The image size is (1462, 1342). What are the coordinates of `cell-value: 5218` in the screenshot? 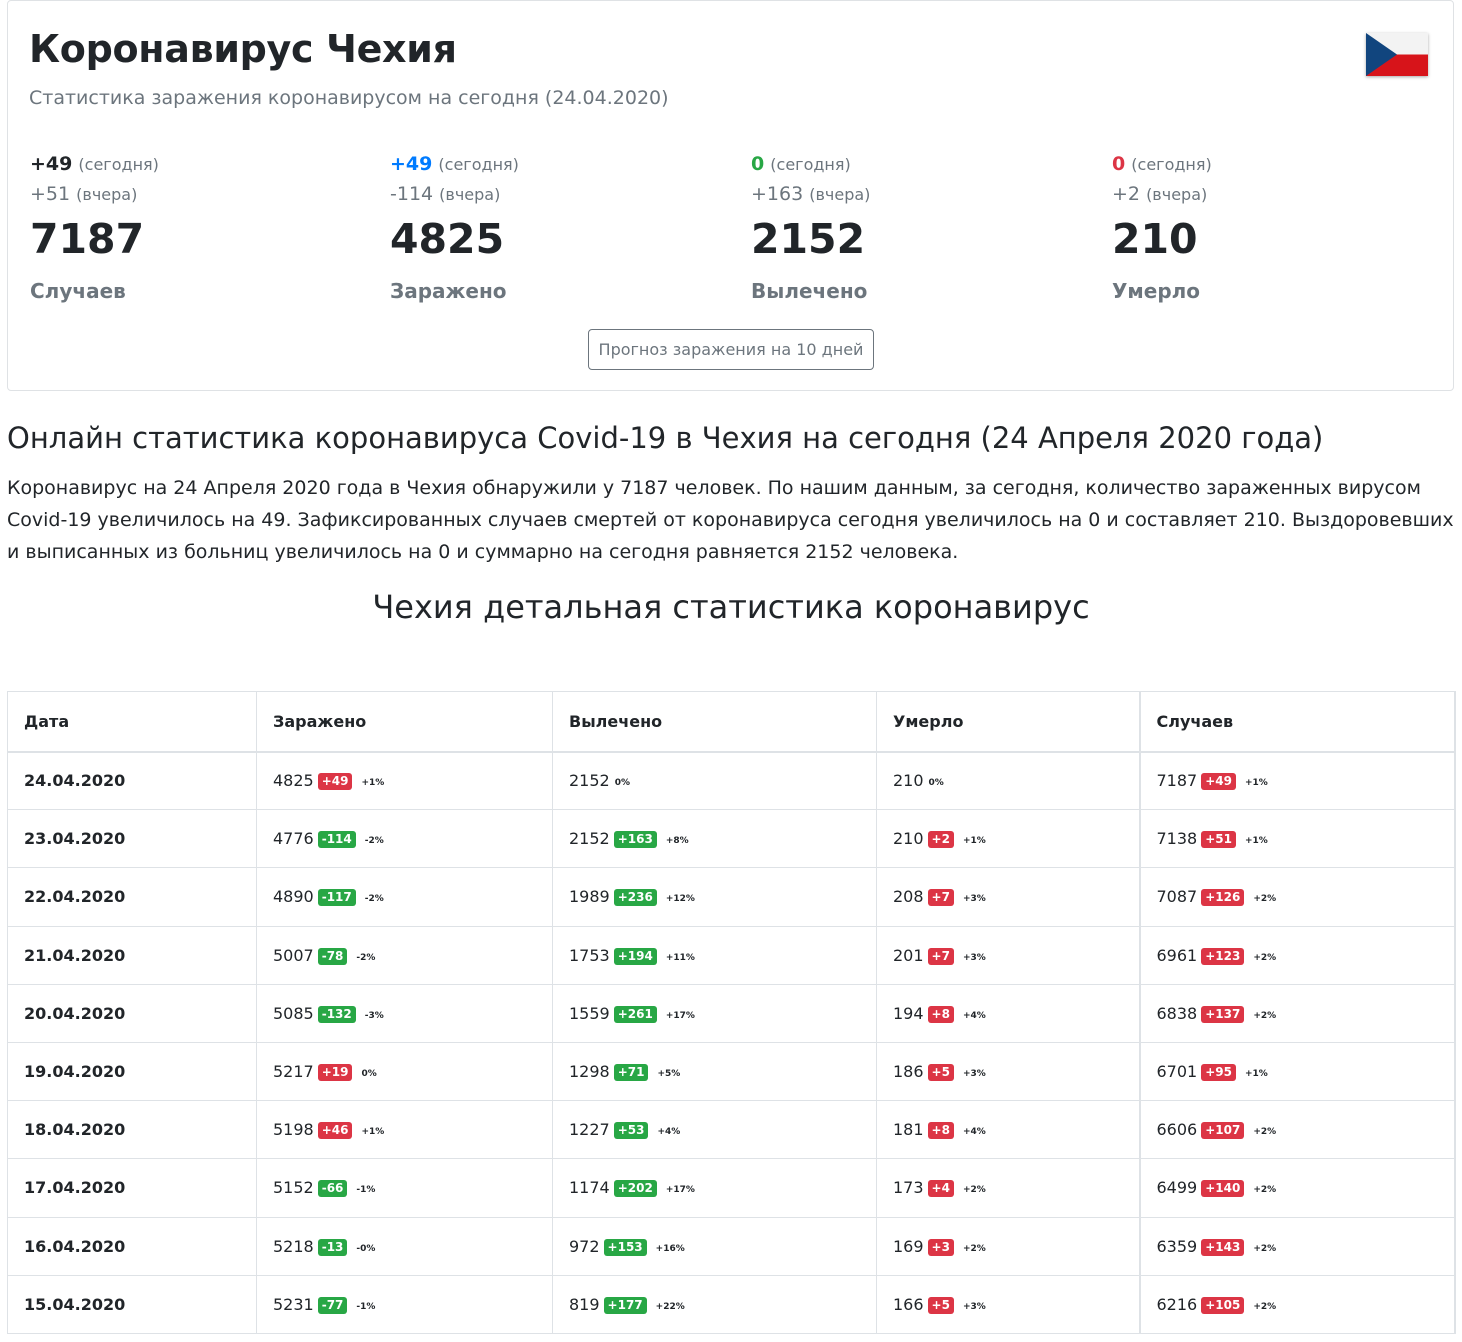 It's located at (293, 1246).